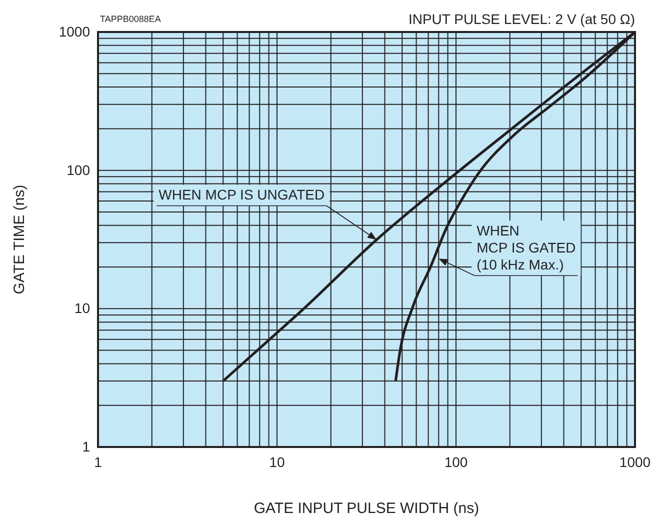  What do you see at coordinates (277, 462) in the screenshot?
I see `x-tick-label: 10` at bounding box center [277, 462].